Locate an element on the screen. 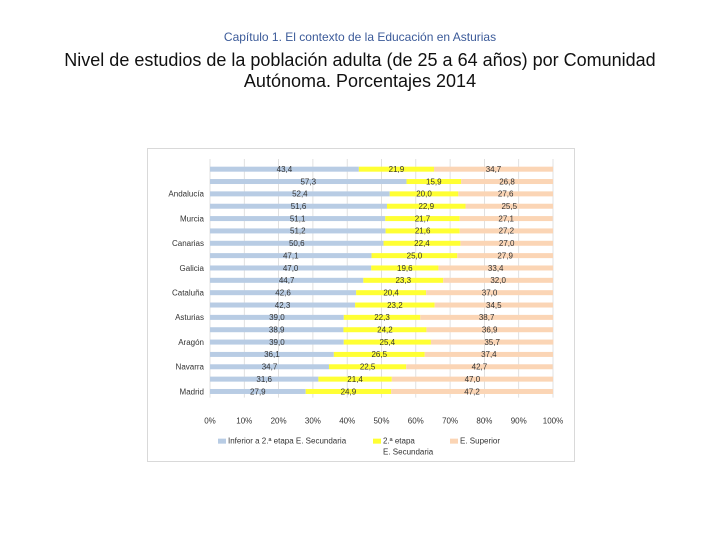 The width and height of the screenshot is (720, 540). bar-value-label: 43,4 is located at coordinates (285, 169).